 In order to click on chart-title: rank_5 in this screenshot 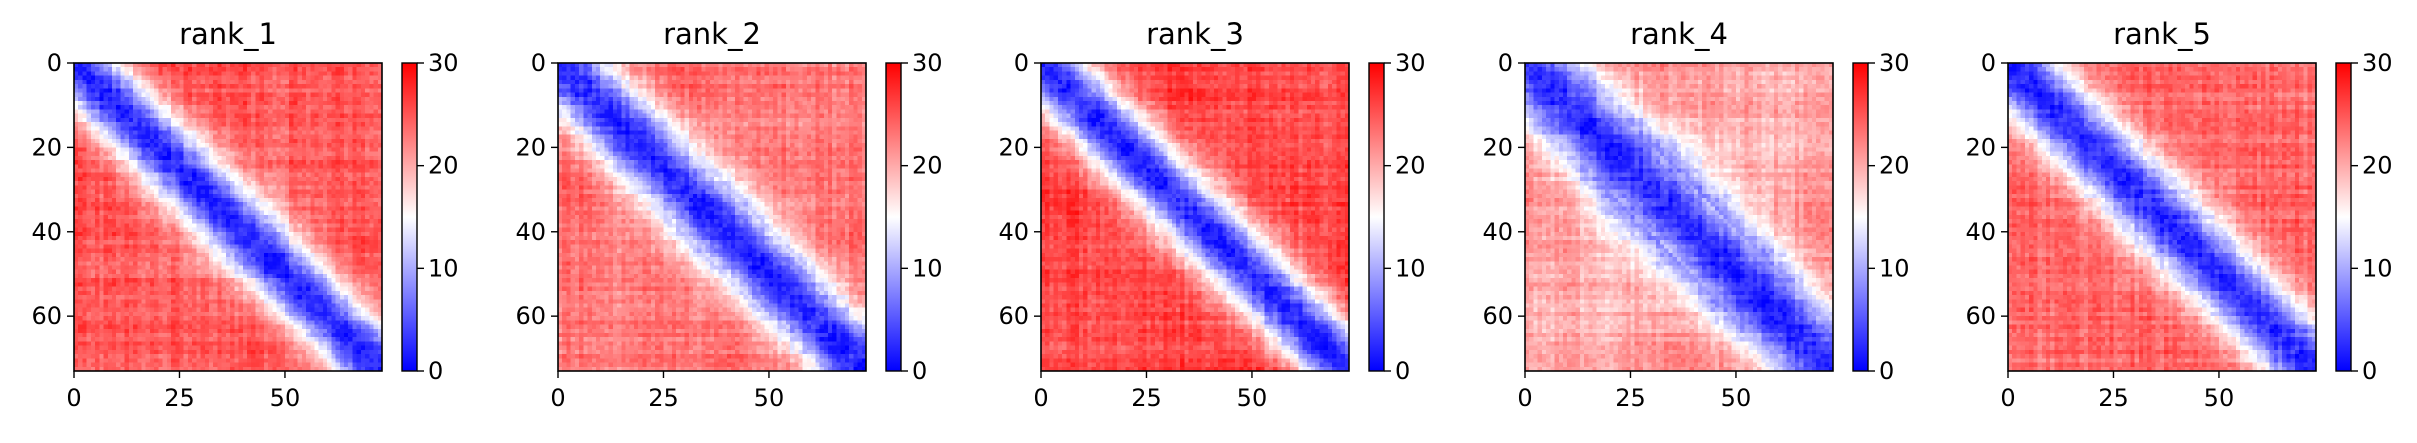, I will do `click(2162, 34)`.